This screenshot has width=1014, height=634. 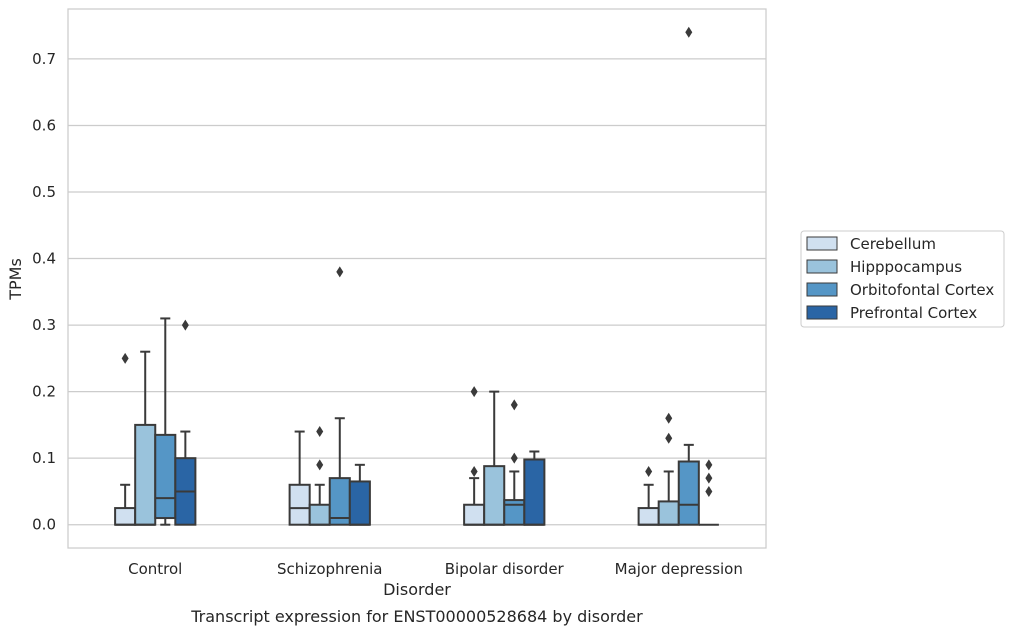 What do you see at coordinates (44, 325) in the screenshot?
I see `y-tick-label: 0.3` at bounding box center [44, 325].